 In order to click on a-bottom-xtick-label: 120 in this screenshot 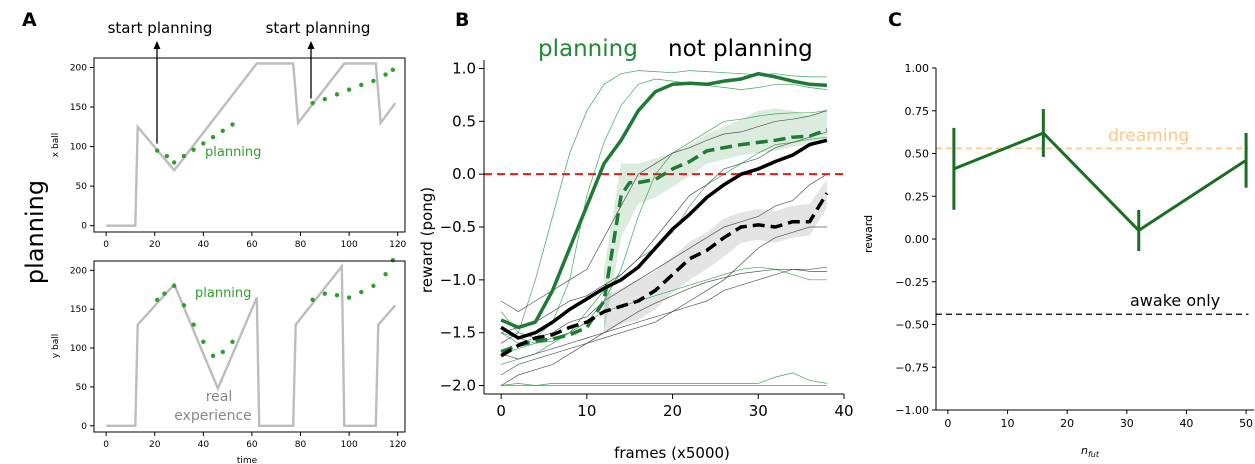, I will do `click(397, 445)`.